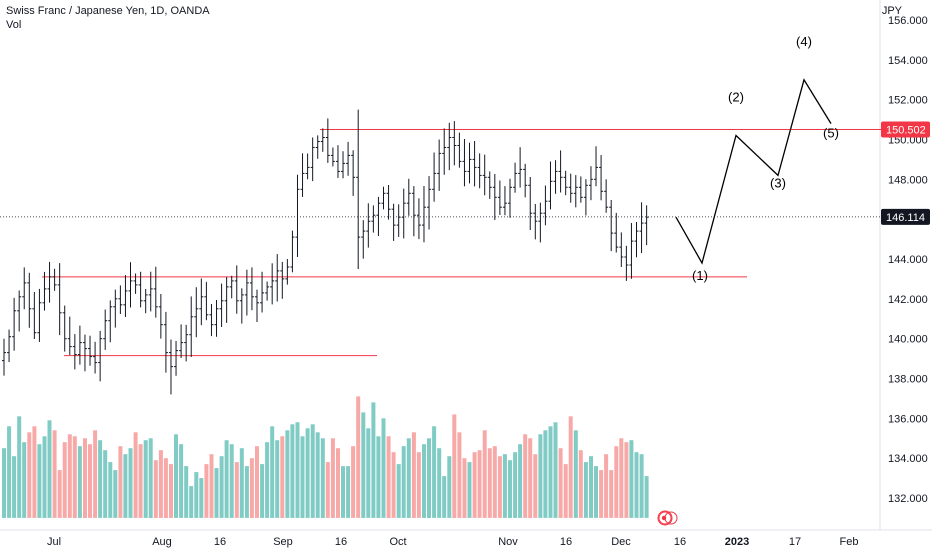  Describe the element at coordinates (905, 218) in the screenshot. I see `price-badge-label: 146.114` at that location.